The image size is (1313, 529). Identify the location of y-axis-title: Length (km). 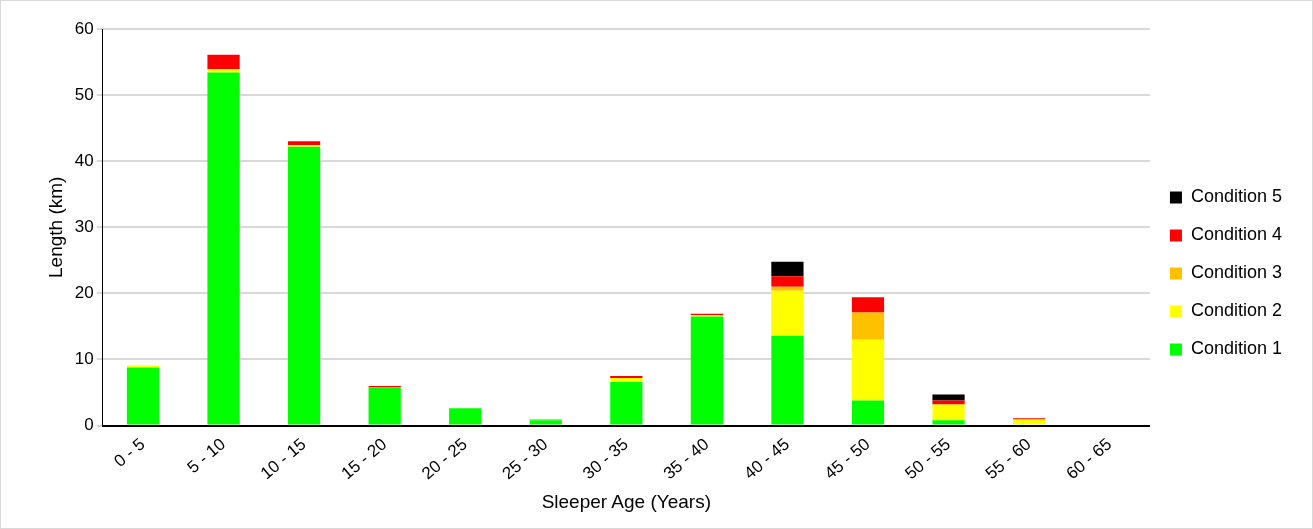
(55, 227).